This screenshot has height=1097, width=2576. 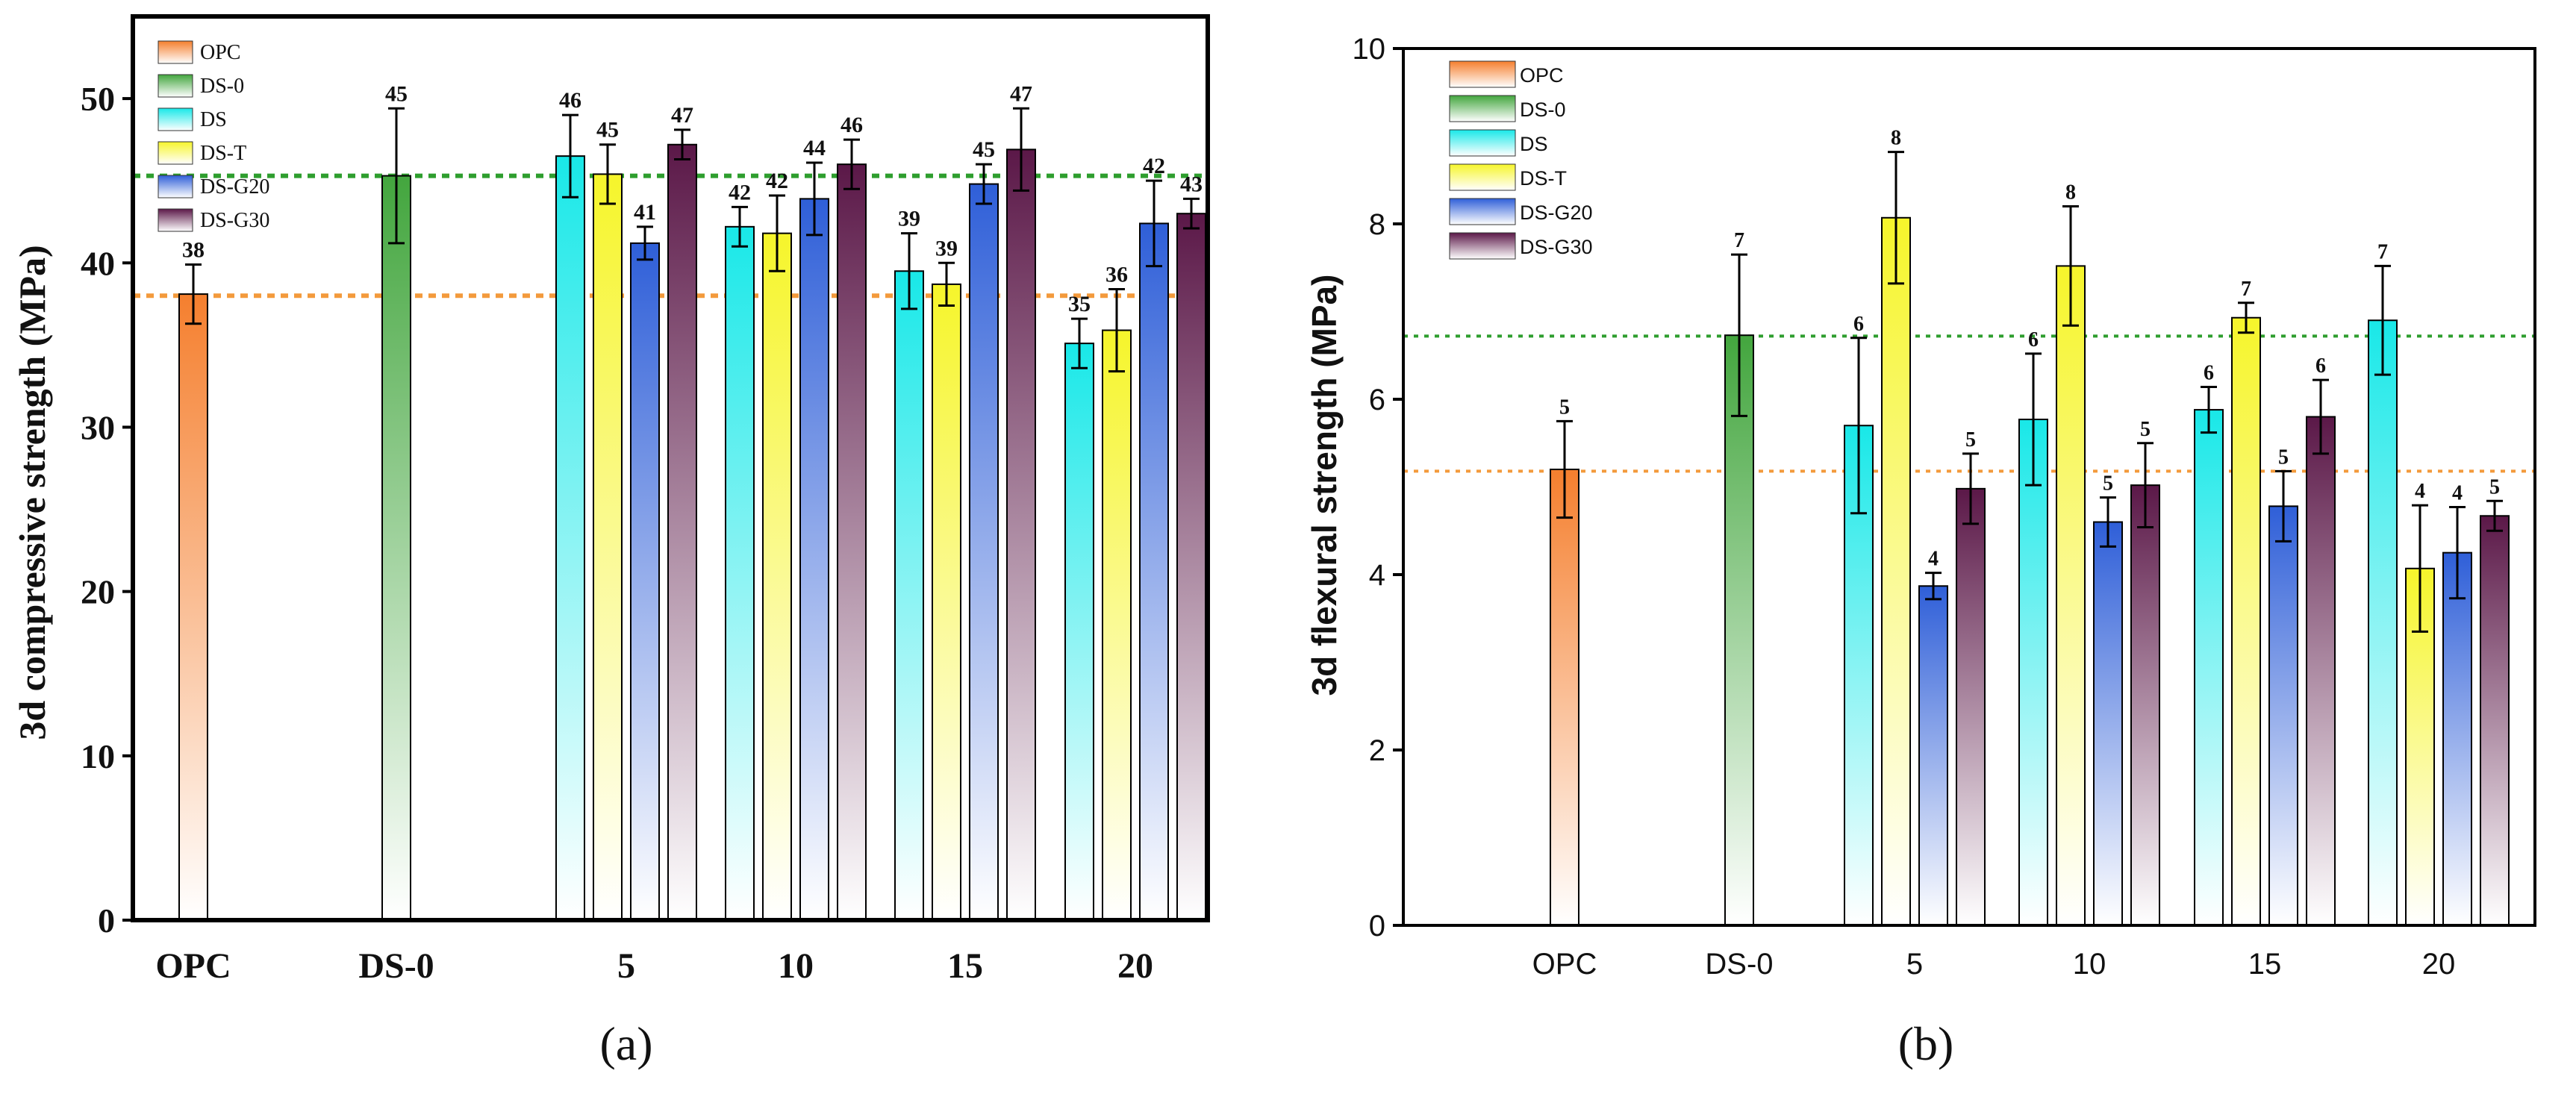 What do you see at coordinates (98, 592) in the screenshot?
I see `y-tick-label: 20` at bounding box center [98, 592].